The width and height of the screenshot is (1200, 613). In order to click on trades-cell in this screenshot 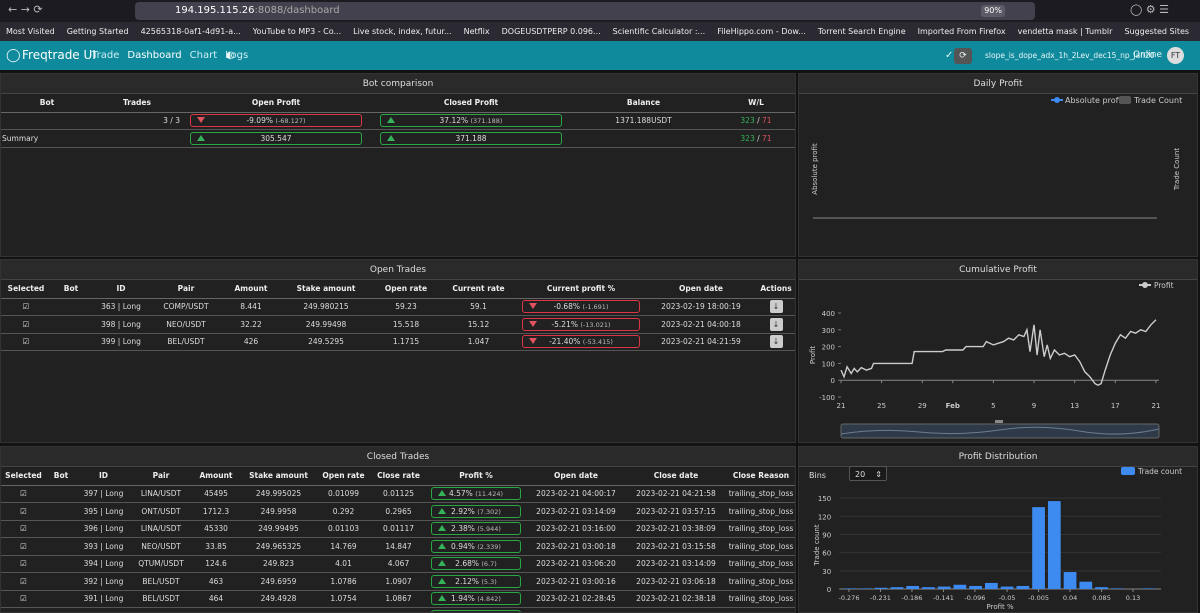, I will do `click(137, 138)`.